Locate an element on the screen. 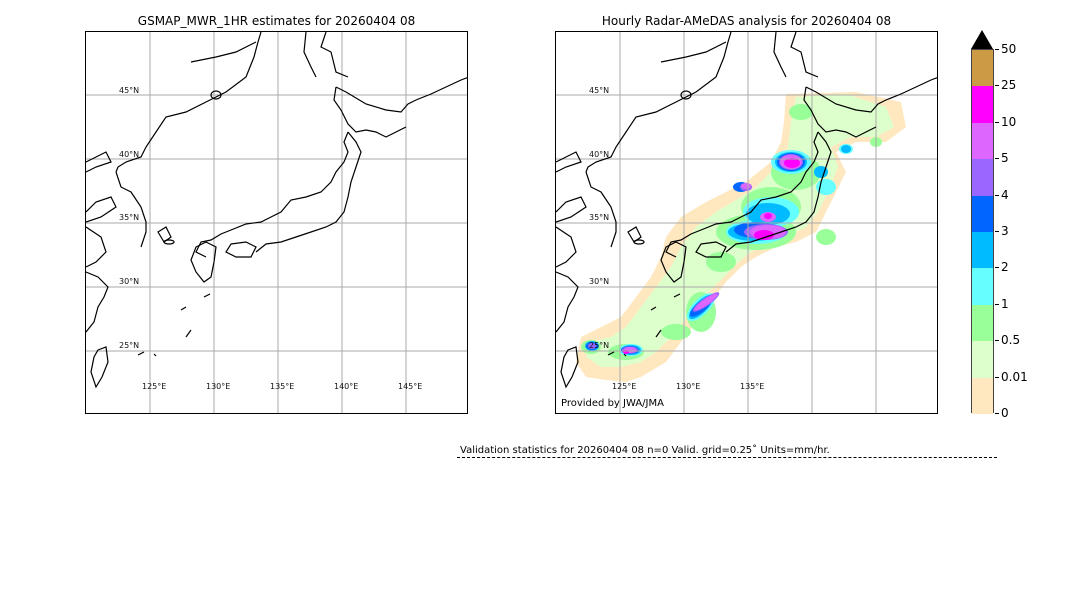  colorbar-label-3: 3 is located at coordinates (1005, 231).